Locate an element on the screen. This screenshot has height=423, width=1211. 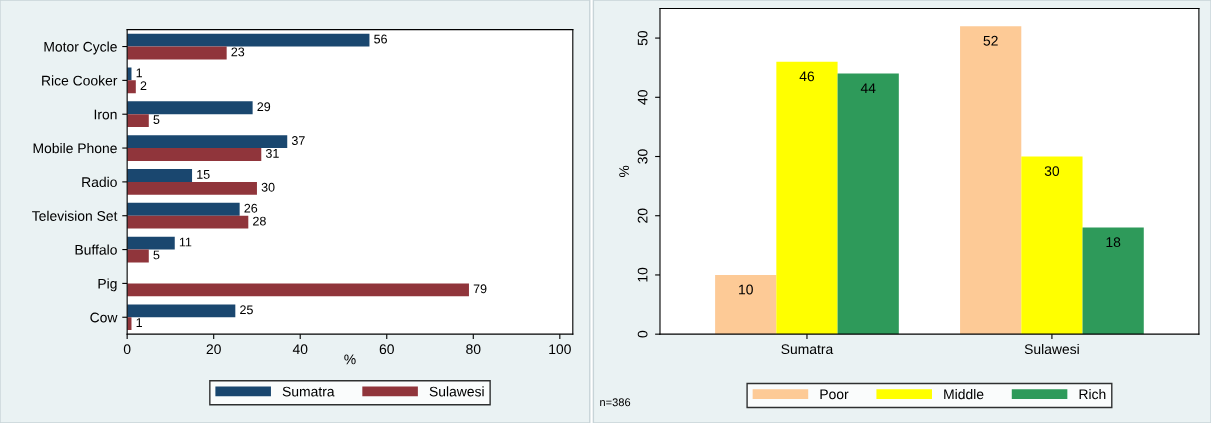
data-label: 44 is located at coordinates (868, 88).